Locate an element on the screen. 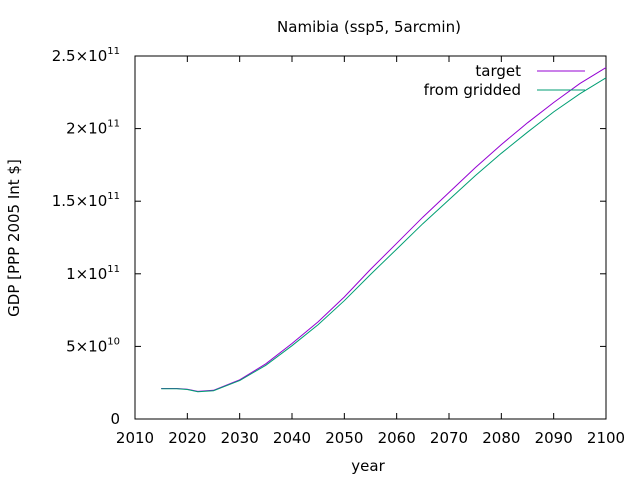  x-tick-label: 2010 is located at coordinates (135, 438).